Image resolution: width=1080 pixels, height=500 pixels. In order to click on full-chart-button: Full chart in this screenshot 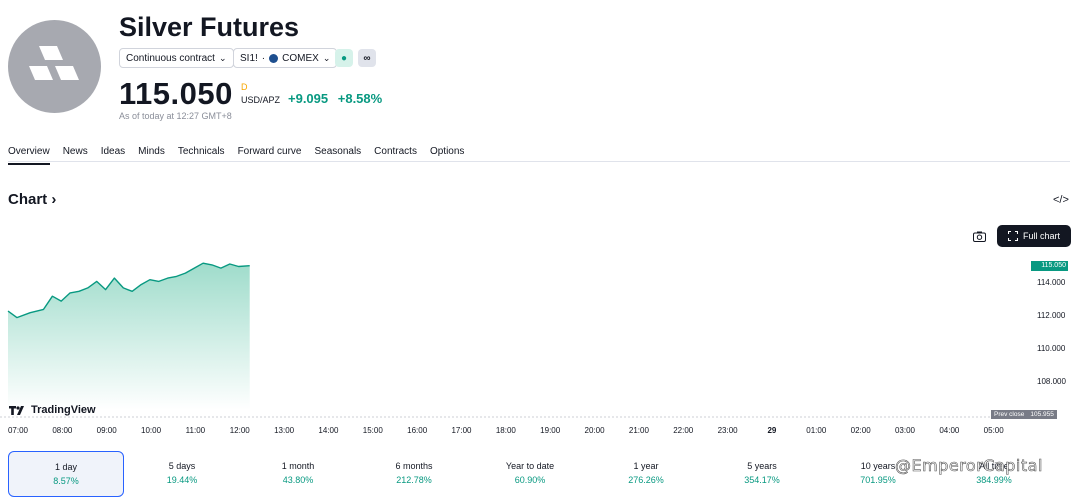, I will do `click(1034, 236)`.